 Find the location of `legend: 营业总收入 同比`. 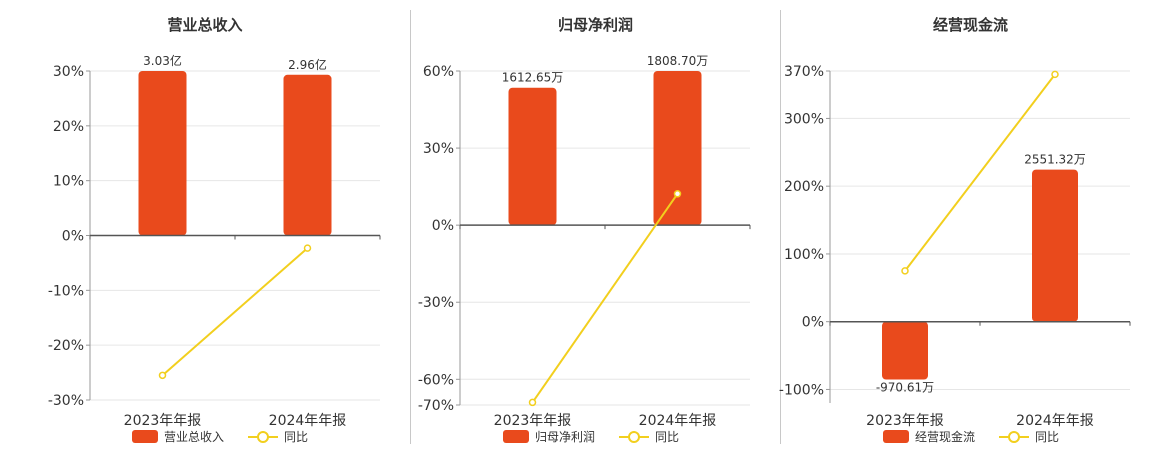

legend: 营业总收入 同比 is located at coordinates (220, 436).